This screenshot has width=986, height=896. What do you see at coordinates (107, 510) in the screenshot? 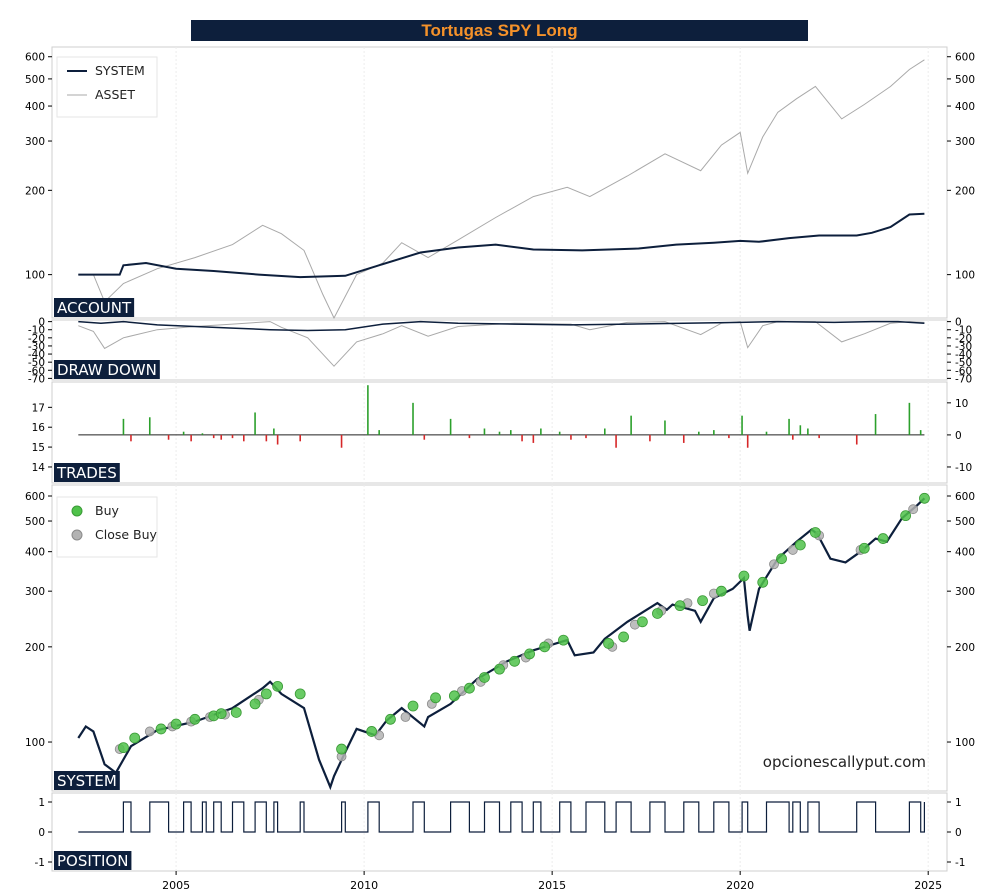
I see `legend-entry: Buy` at bounding box center [107, 510].